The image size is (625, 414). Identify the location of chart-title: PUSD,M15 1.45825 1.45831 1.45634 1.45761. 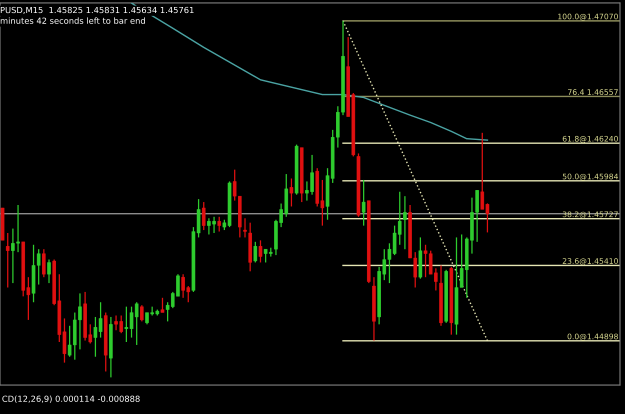
(97, 10).